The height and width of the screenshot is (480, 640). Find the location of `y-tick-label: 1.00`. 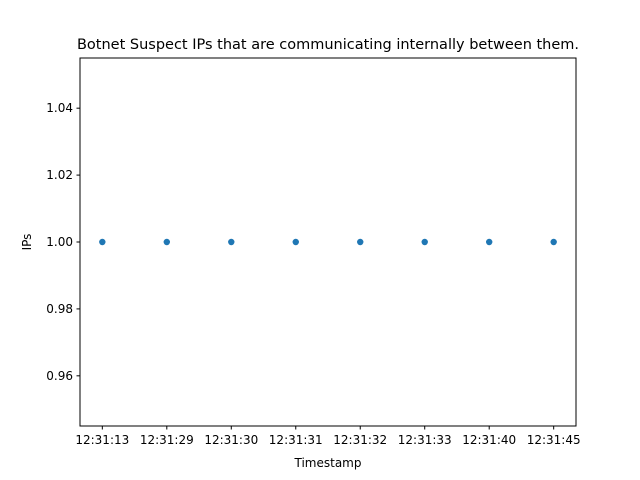

y-tick-label: 1.00 is located at coordinates (59, 242).